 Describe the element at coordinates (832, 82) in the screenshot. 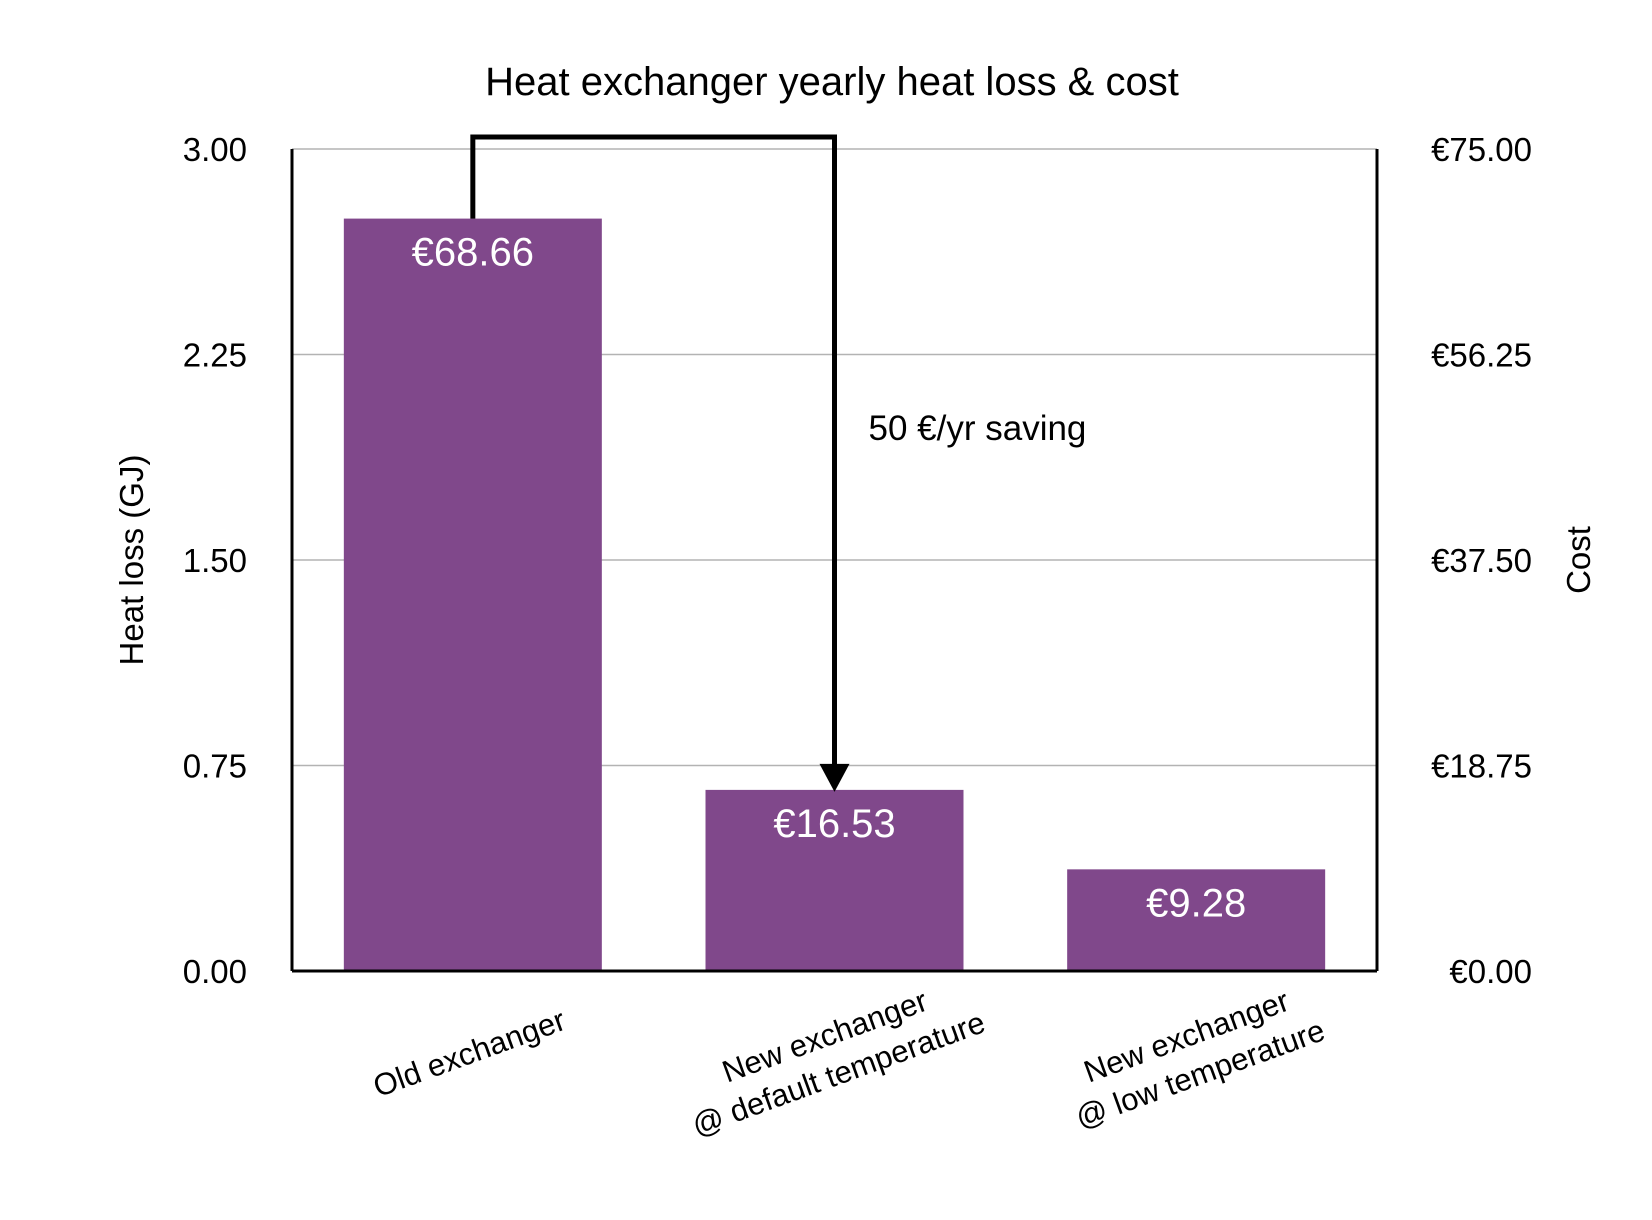

I see `chart-title: Heat exchanger yearly heat loss & cost` at that location.